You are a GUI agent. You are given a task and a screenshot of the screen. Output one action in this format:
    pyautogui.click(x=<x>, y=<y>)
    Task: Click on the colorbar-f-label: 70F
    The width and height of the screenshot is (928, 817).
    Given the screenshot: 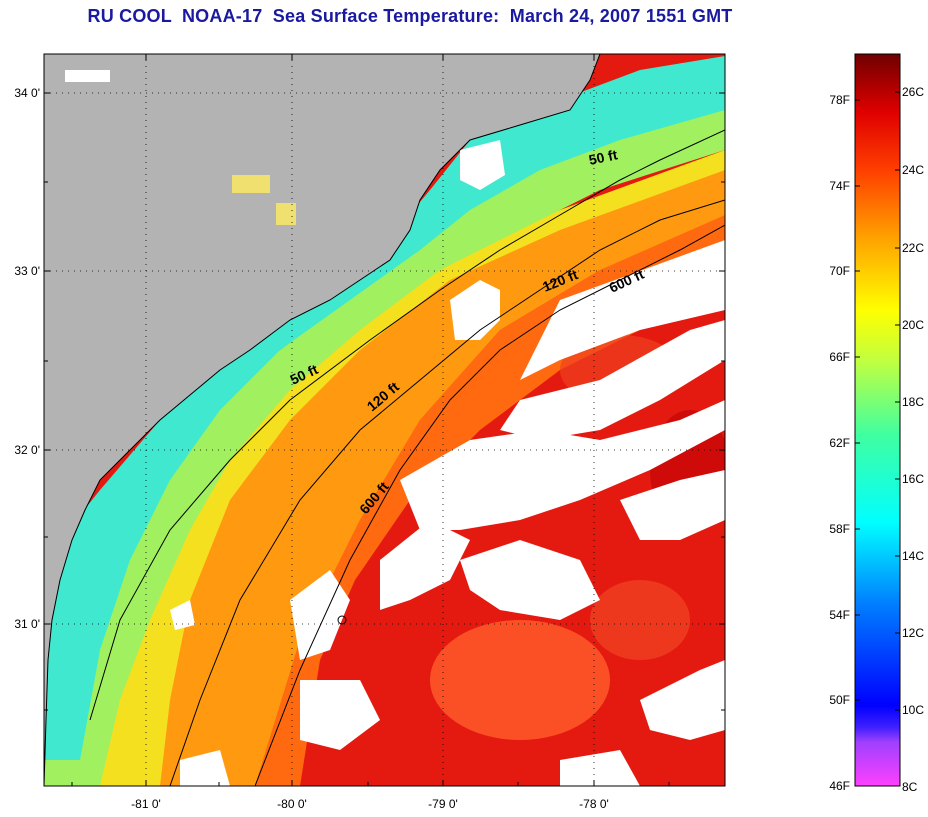 What is the action you would take?
    pyautogui.click(x=839, y=271)
    